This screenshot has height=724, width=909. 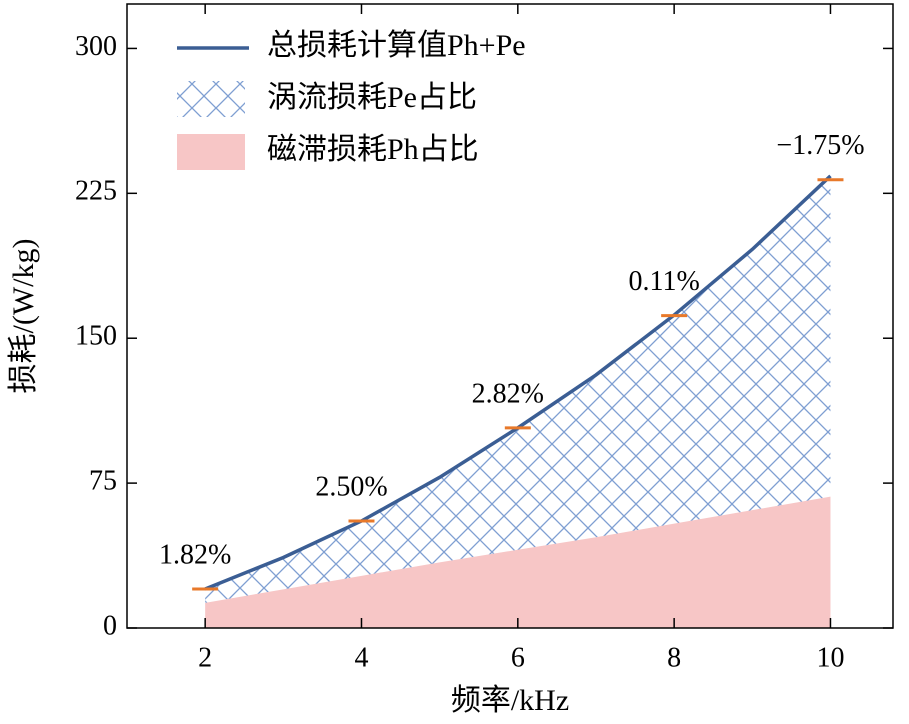 What do you see at coordinates (96, 336) in the screenshot?
I see `y-tick-label: 150` at bounding box center [96, 336].